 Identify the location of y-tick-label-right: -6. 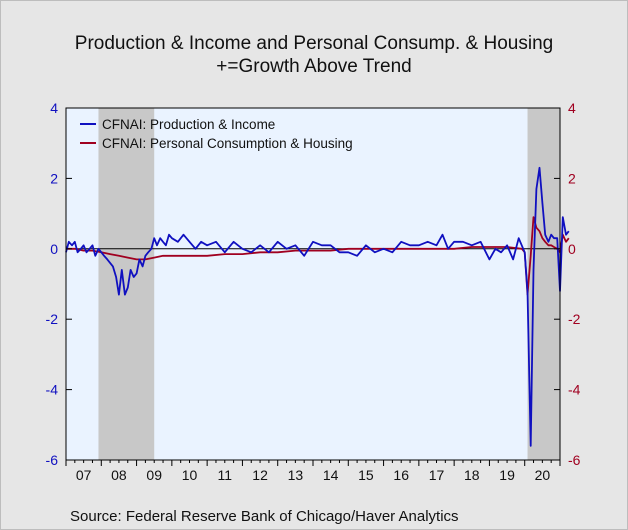
(574, 460).